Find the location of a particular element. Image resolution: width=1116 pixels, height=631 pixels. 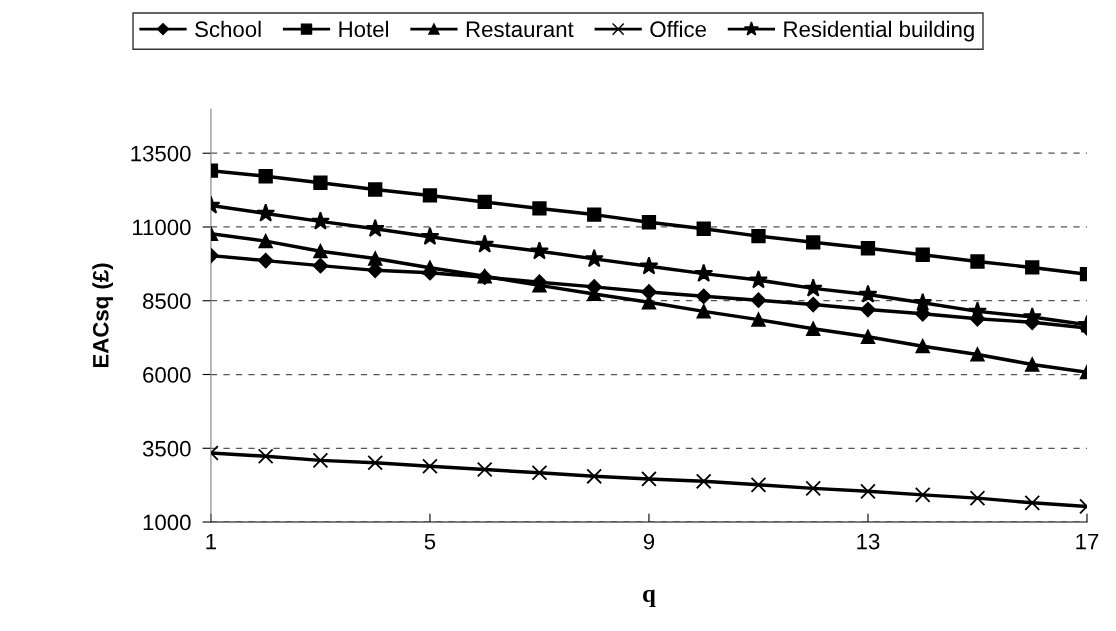

legend-label: Office is located at coordinates (678, 29).